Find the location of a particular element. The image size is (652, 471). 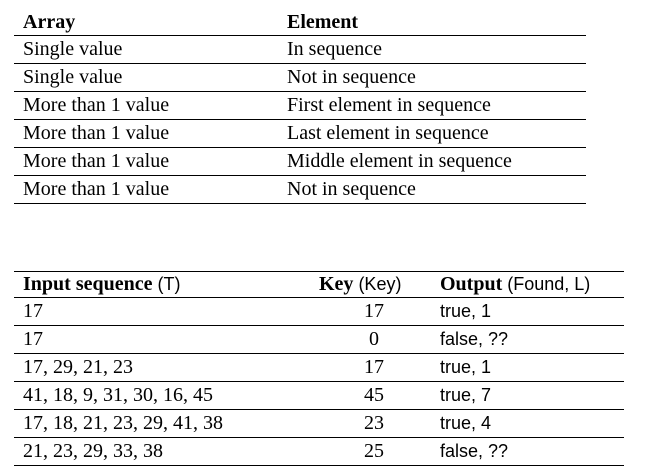

table-row: 17, 18, 21, 23, 29, 41, 38 23 true, 4 is located at coordinates (319, 423).